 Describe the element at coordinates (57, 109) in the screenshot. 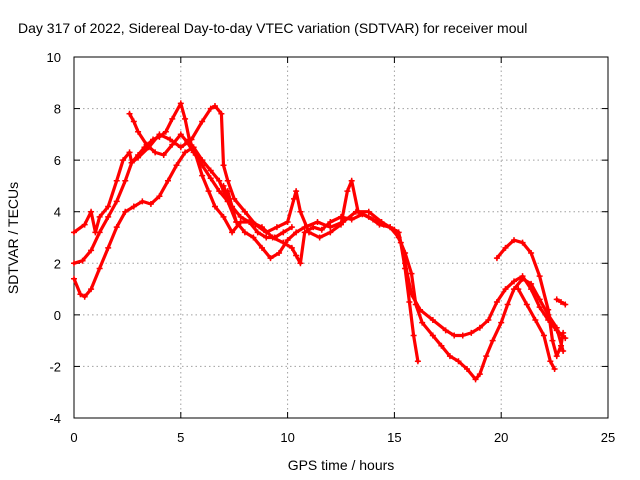

I see `y-tick-label: 8` at that location.